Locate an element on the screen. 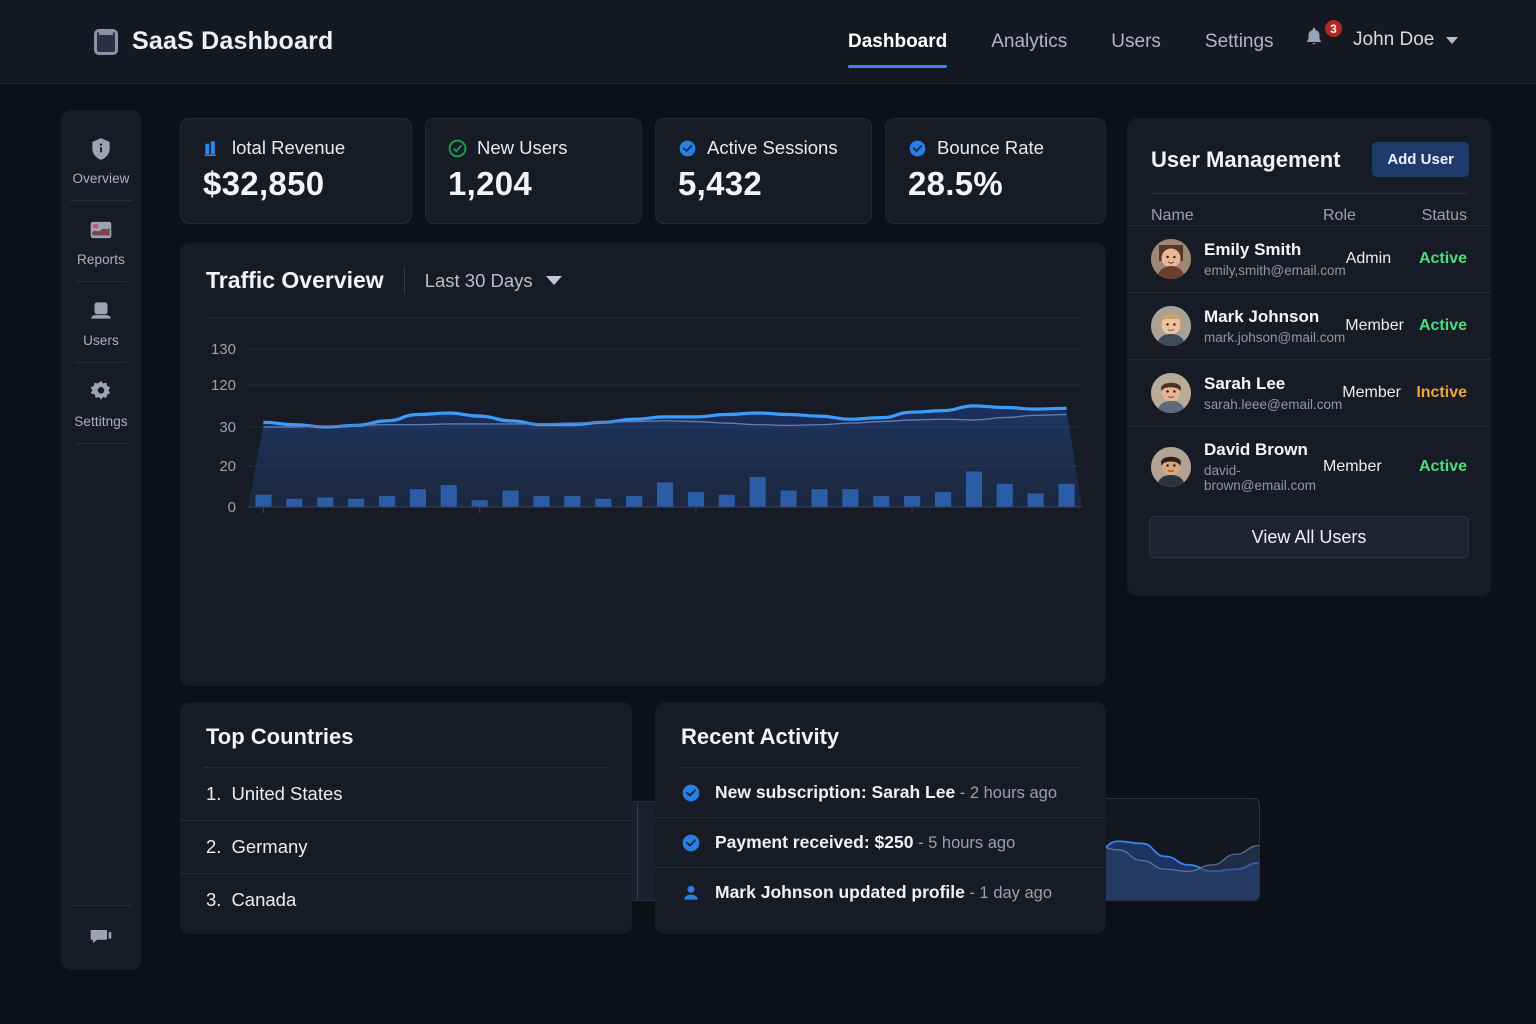 Image resolution: width=1536 pixels, height=1024 pixels. sidebar-item-chat is located at coordinates (101, 938).